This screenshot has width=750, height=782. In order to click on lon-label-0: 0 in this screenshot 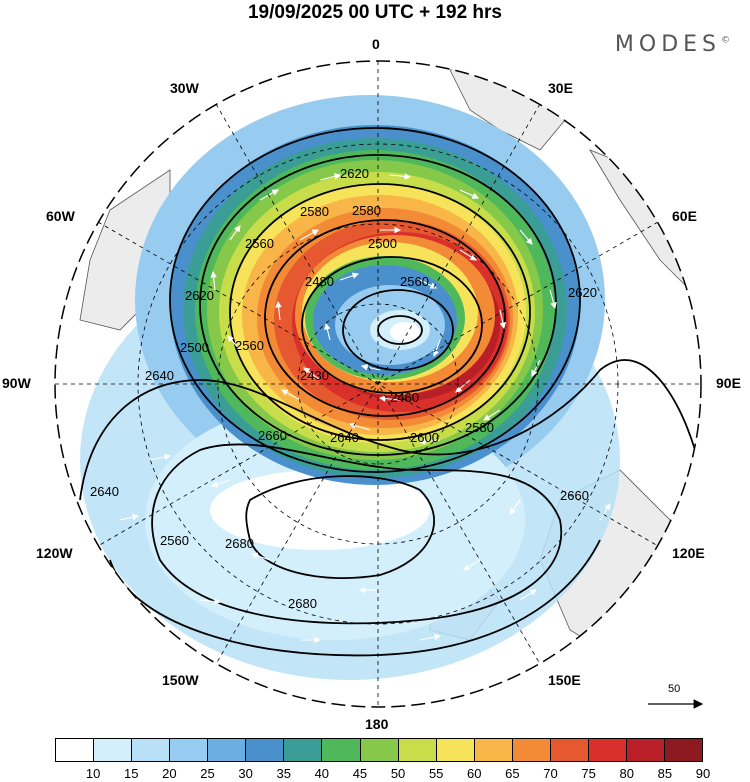, I will do `click(376, 44)`.